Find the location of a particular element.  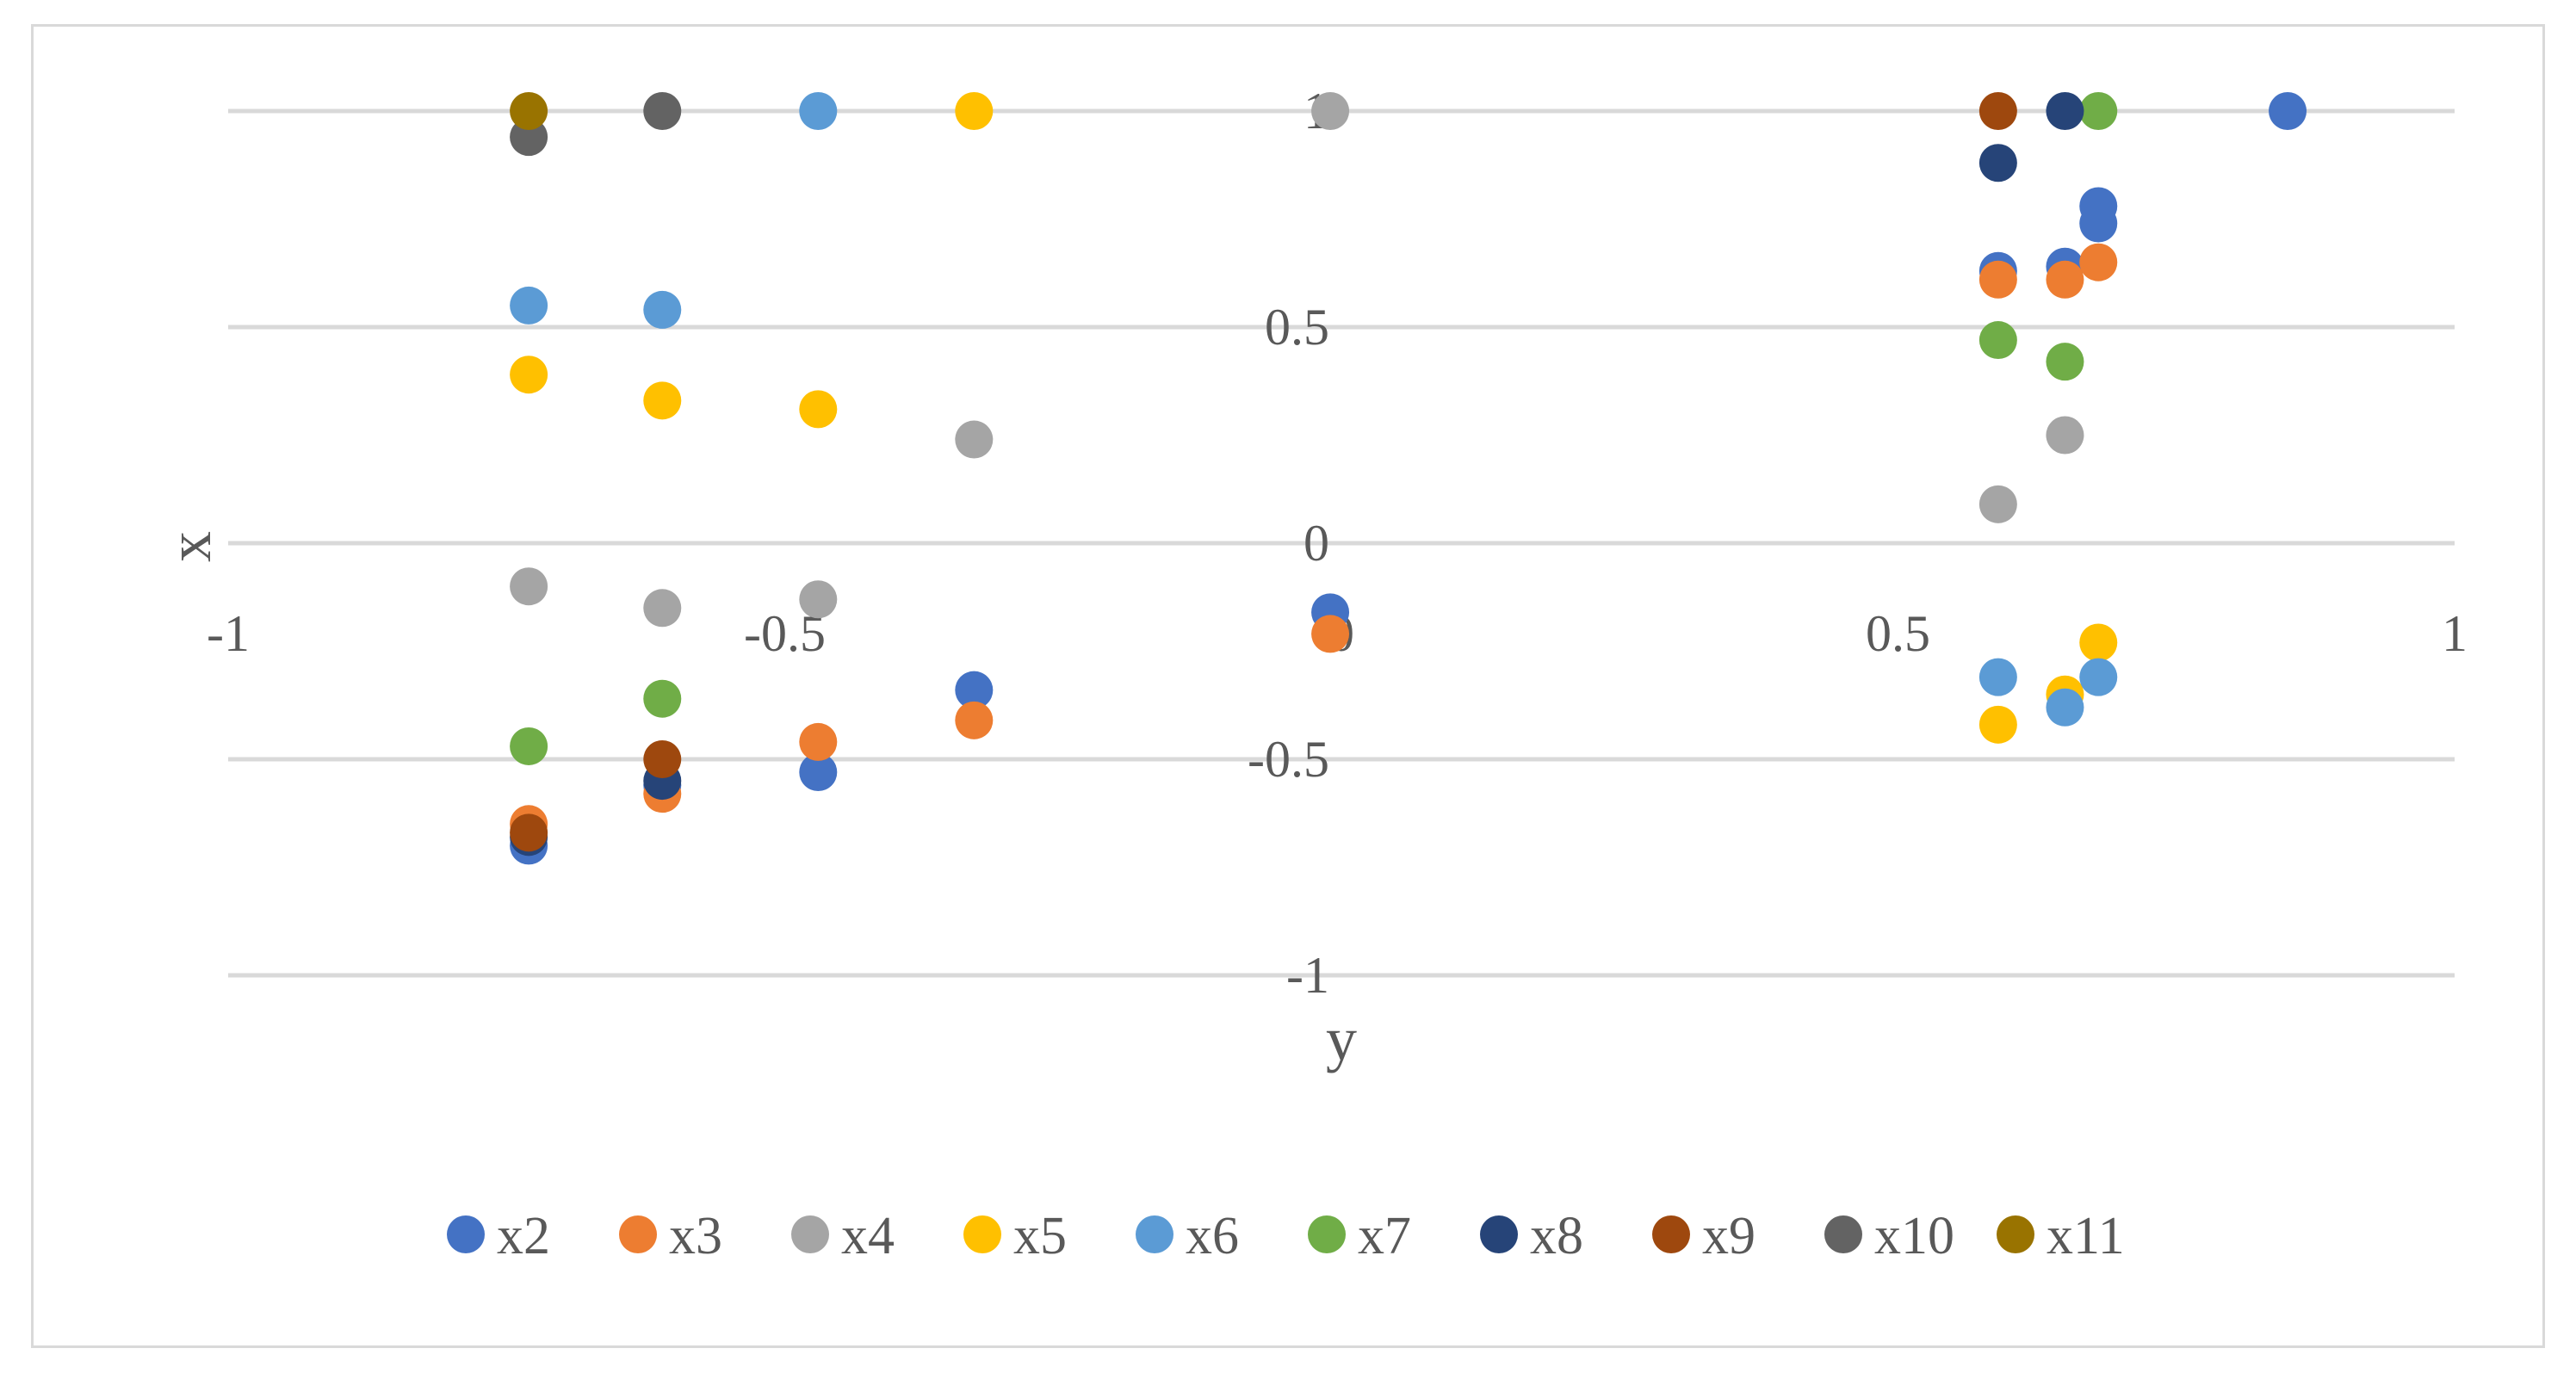

legend-label: x9 is located at coordinates (1729, 1236).